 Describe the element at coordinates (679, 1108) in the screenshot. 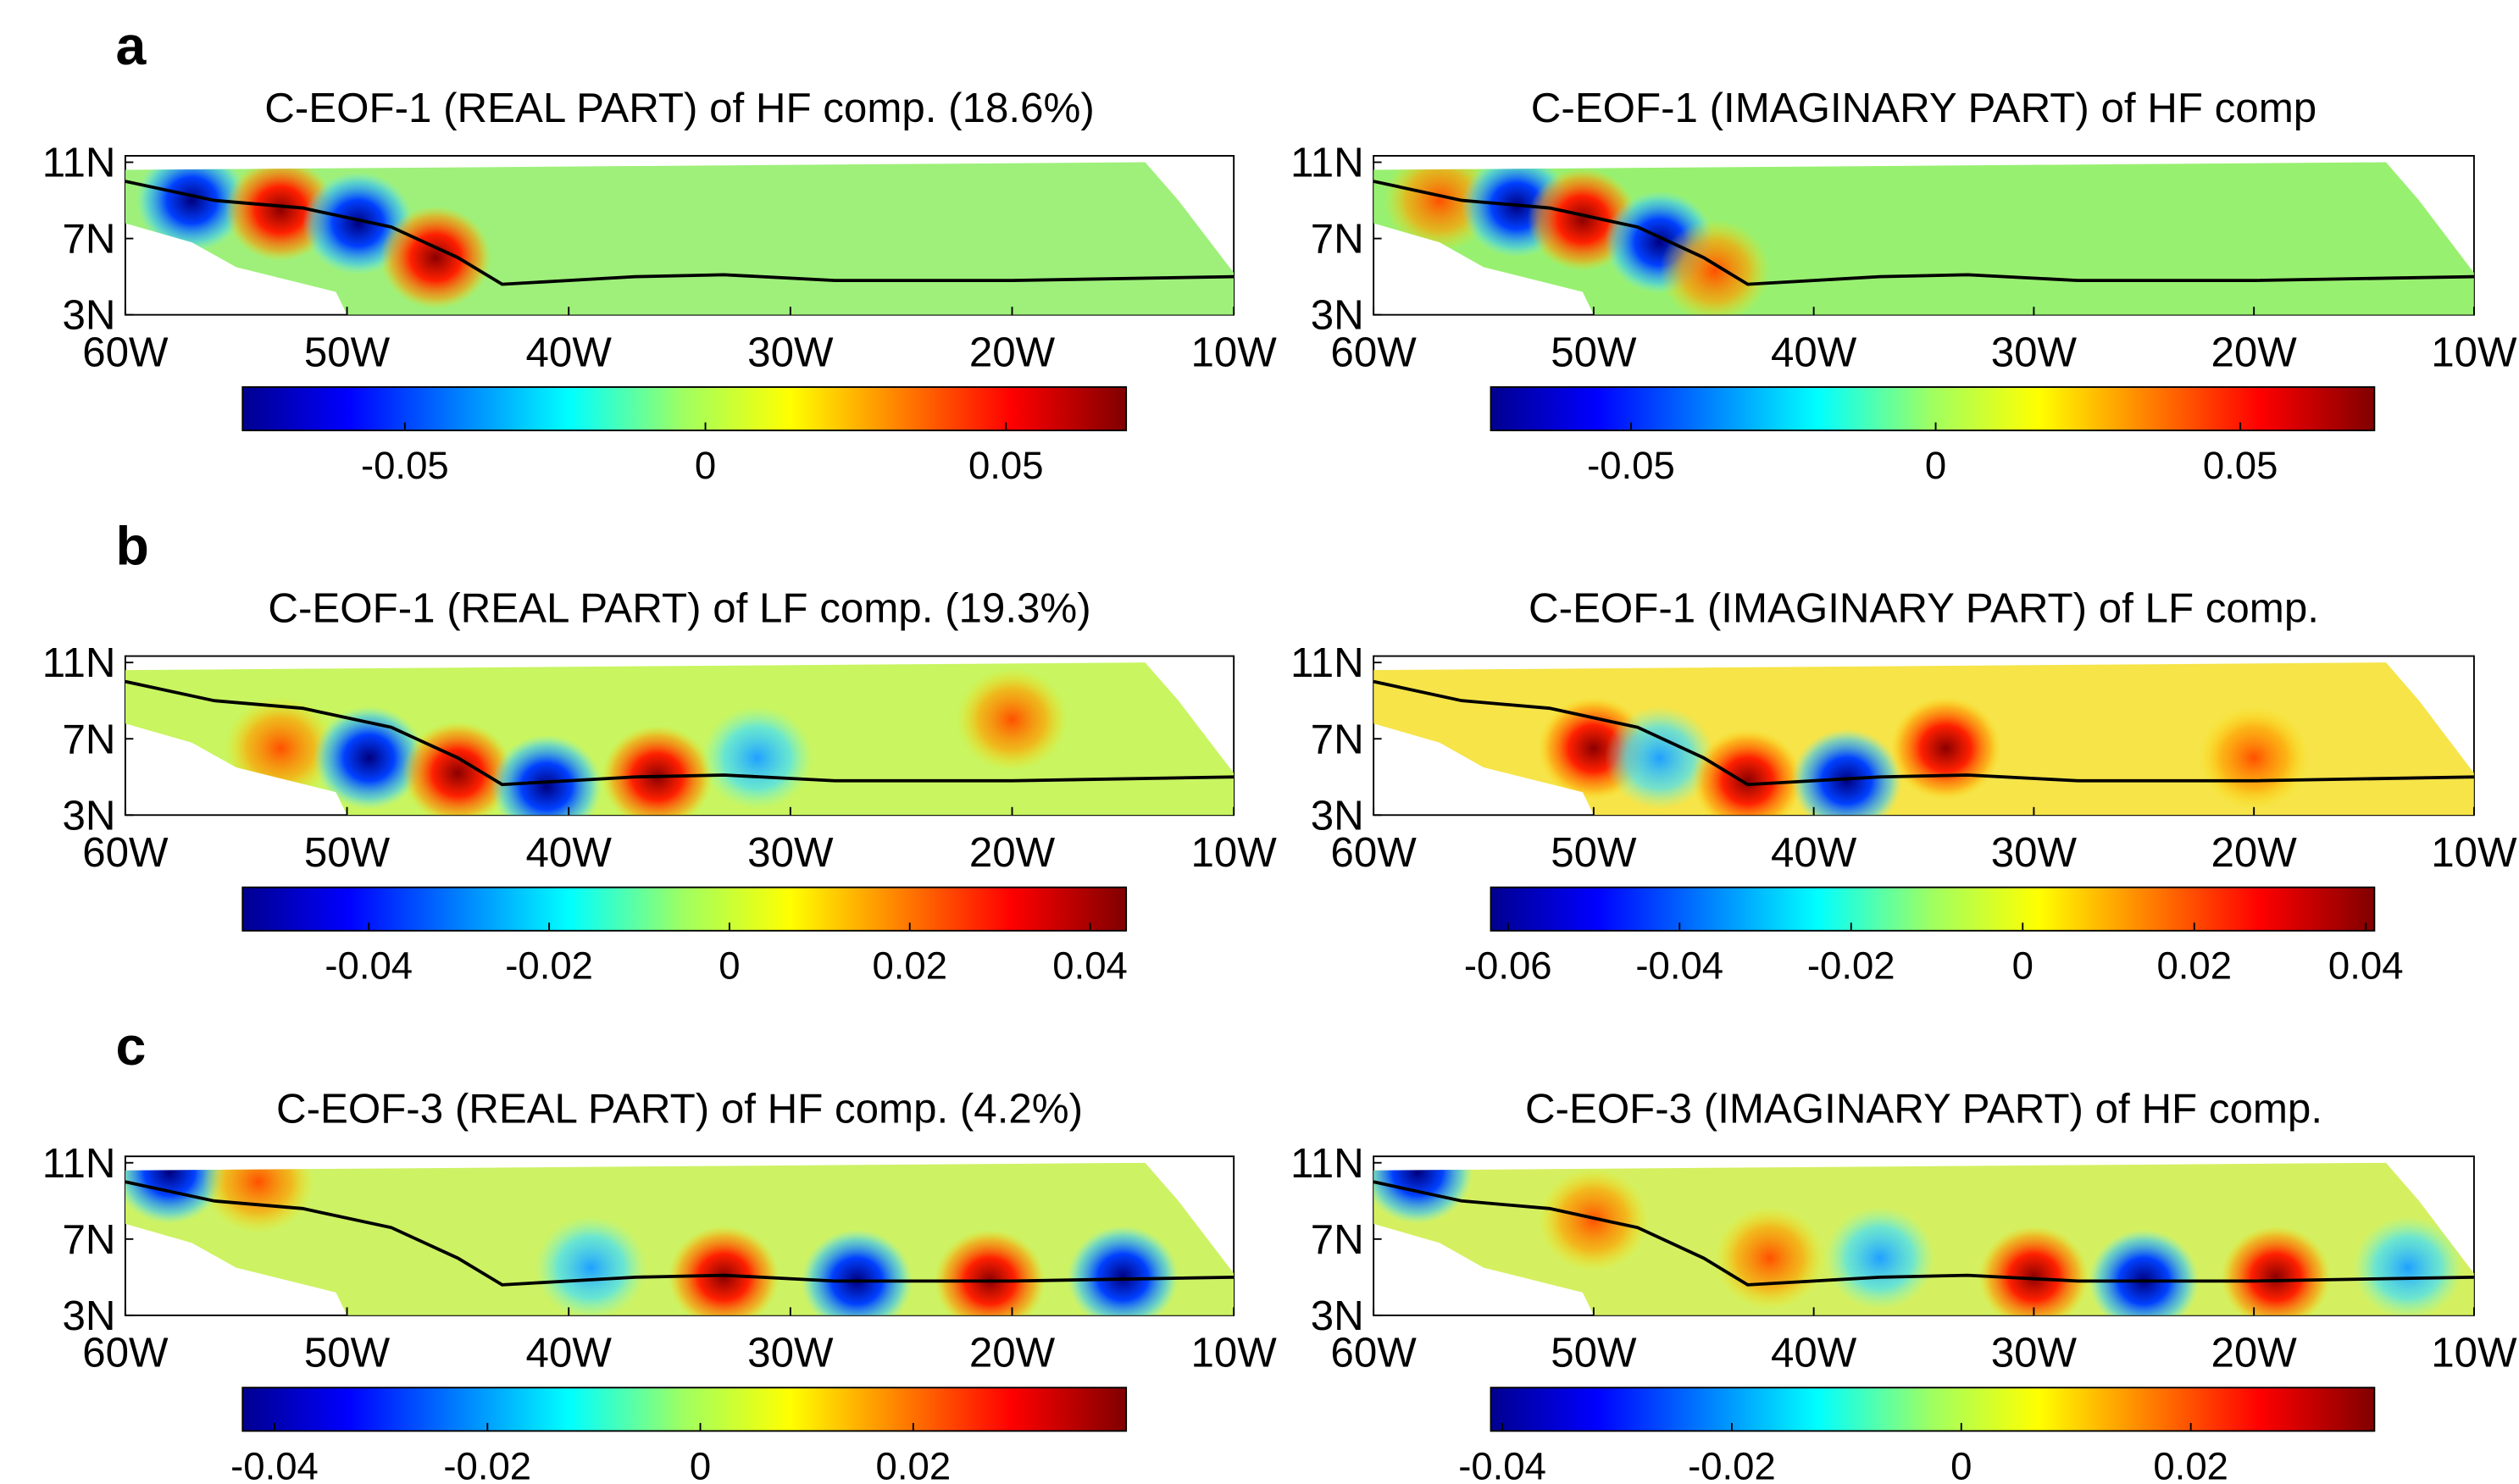

I see `panel-title: C-EOF-3 (REAL PART) of HF comp. (4.2%)` at that location.